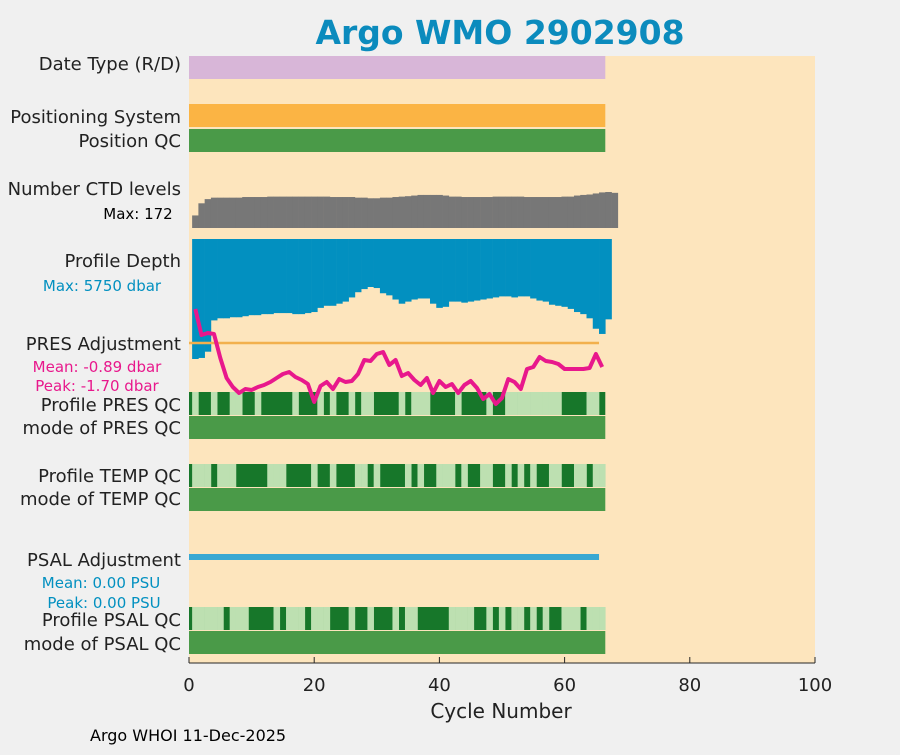 The image size is (900, 755). Describe the element at coordinates (97, 386) in the screenshot. I see `pres-peak-label: Peak: -1.70 dbar` at that location.